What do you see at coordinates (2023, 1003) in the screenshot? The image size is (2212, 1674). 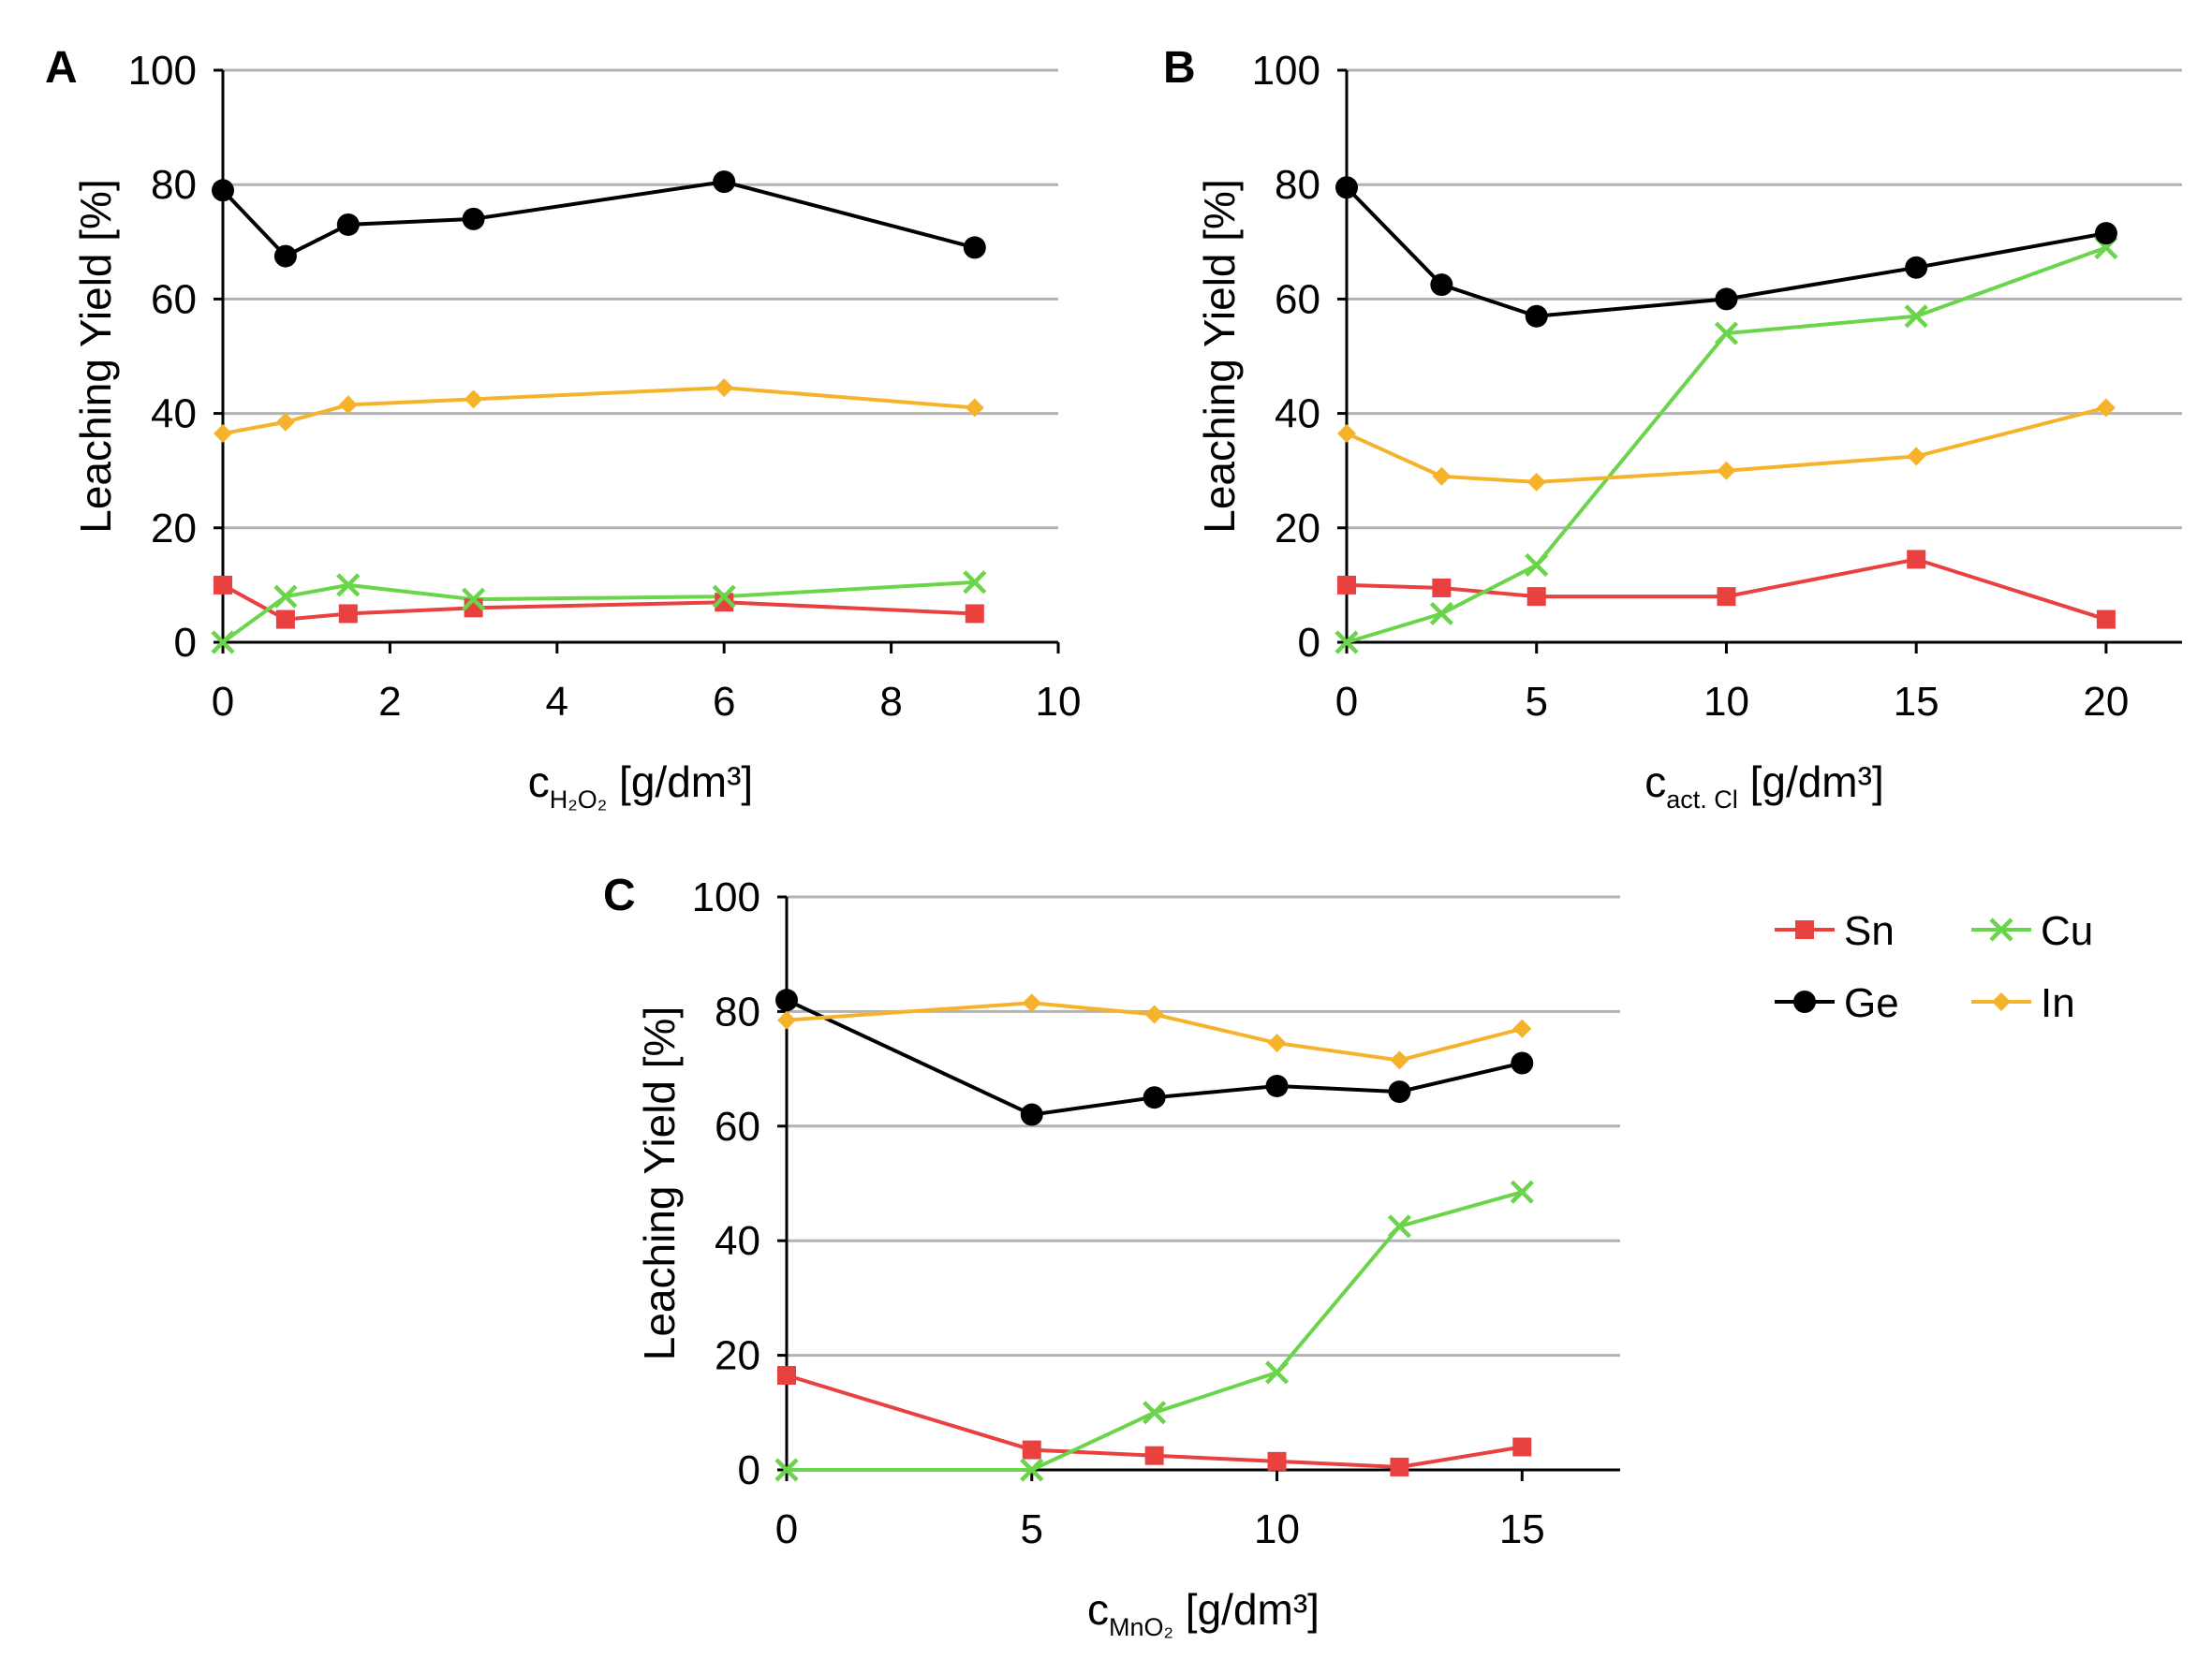 I see `legend-item-in: In` at bounding box center [2023, 1003].